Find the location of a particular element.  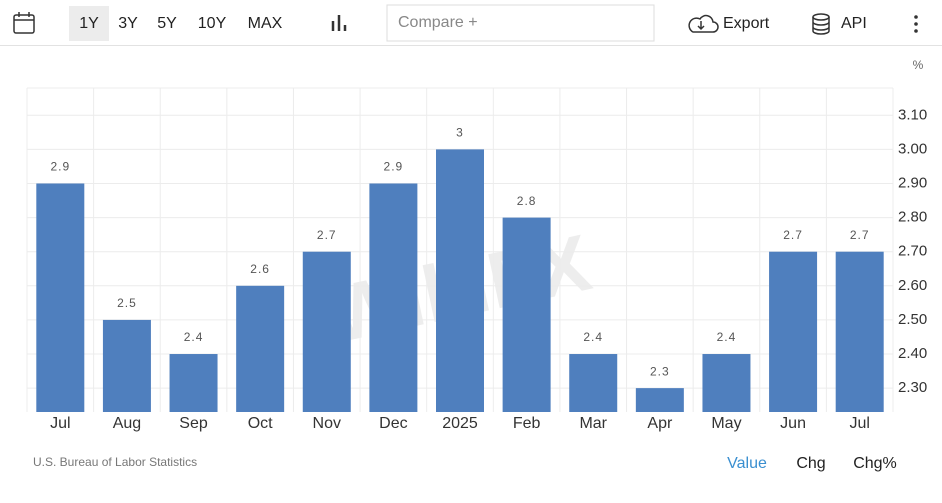

y-tick-label: 2.80 is located at coordinates (912, 217).